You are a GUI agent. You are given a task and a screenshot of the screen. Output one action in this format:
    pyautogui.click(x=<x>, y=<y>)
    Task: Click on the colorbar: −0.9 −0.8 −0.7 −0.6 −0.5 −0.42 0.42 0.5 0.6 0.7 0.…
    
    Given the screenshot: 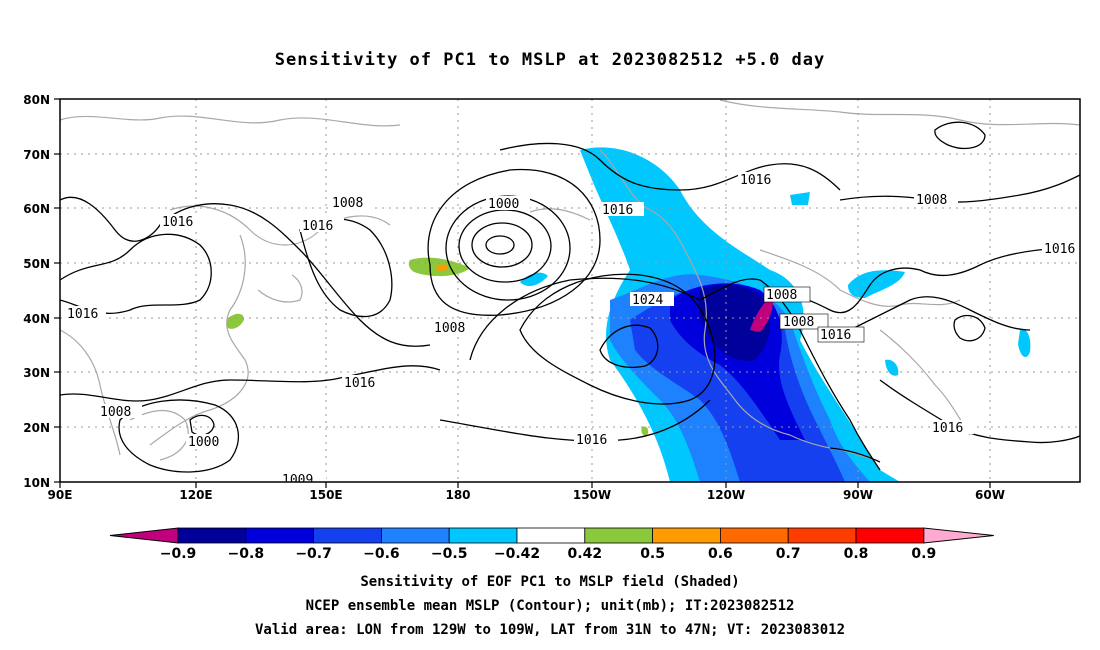 What is the action you would take?
    pyautogui.click(x=551, y=544)
    